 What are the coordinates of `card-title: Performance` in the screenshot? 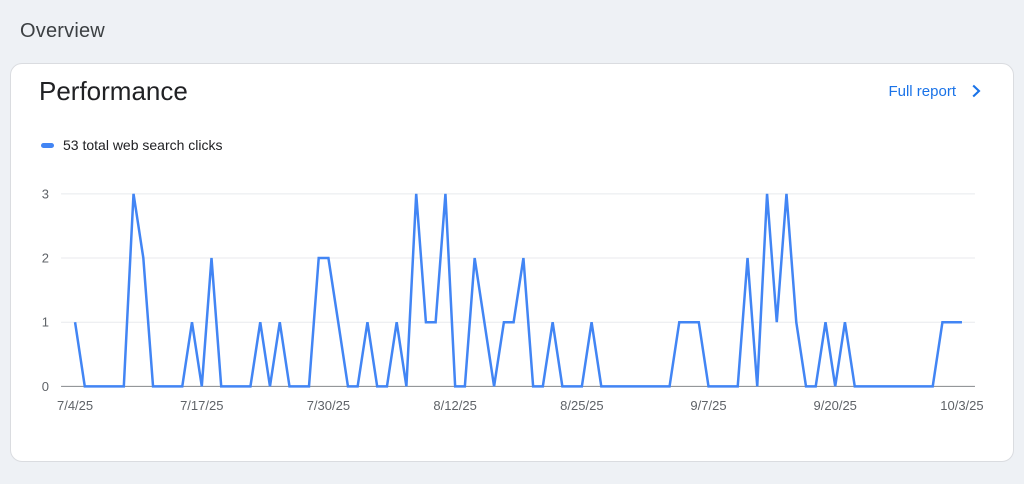 It's located at (113, 91).